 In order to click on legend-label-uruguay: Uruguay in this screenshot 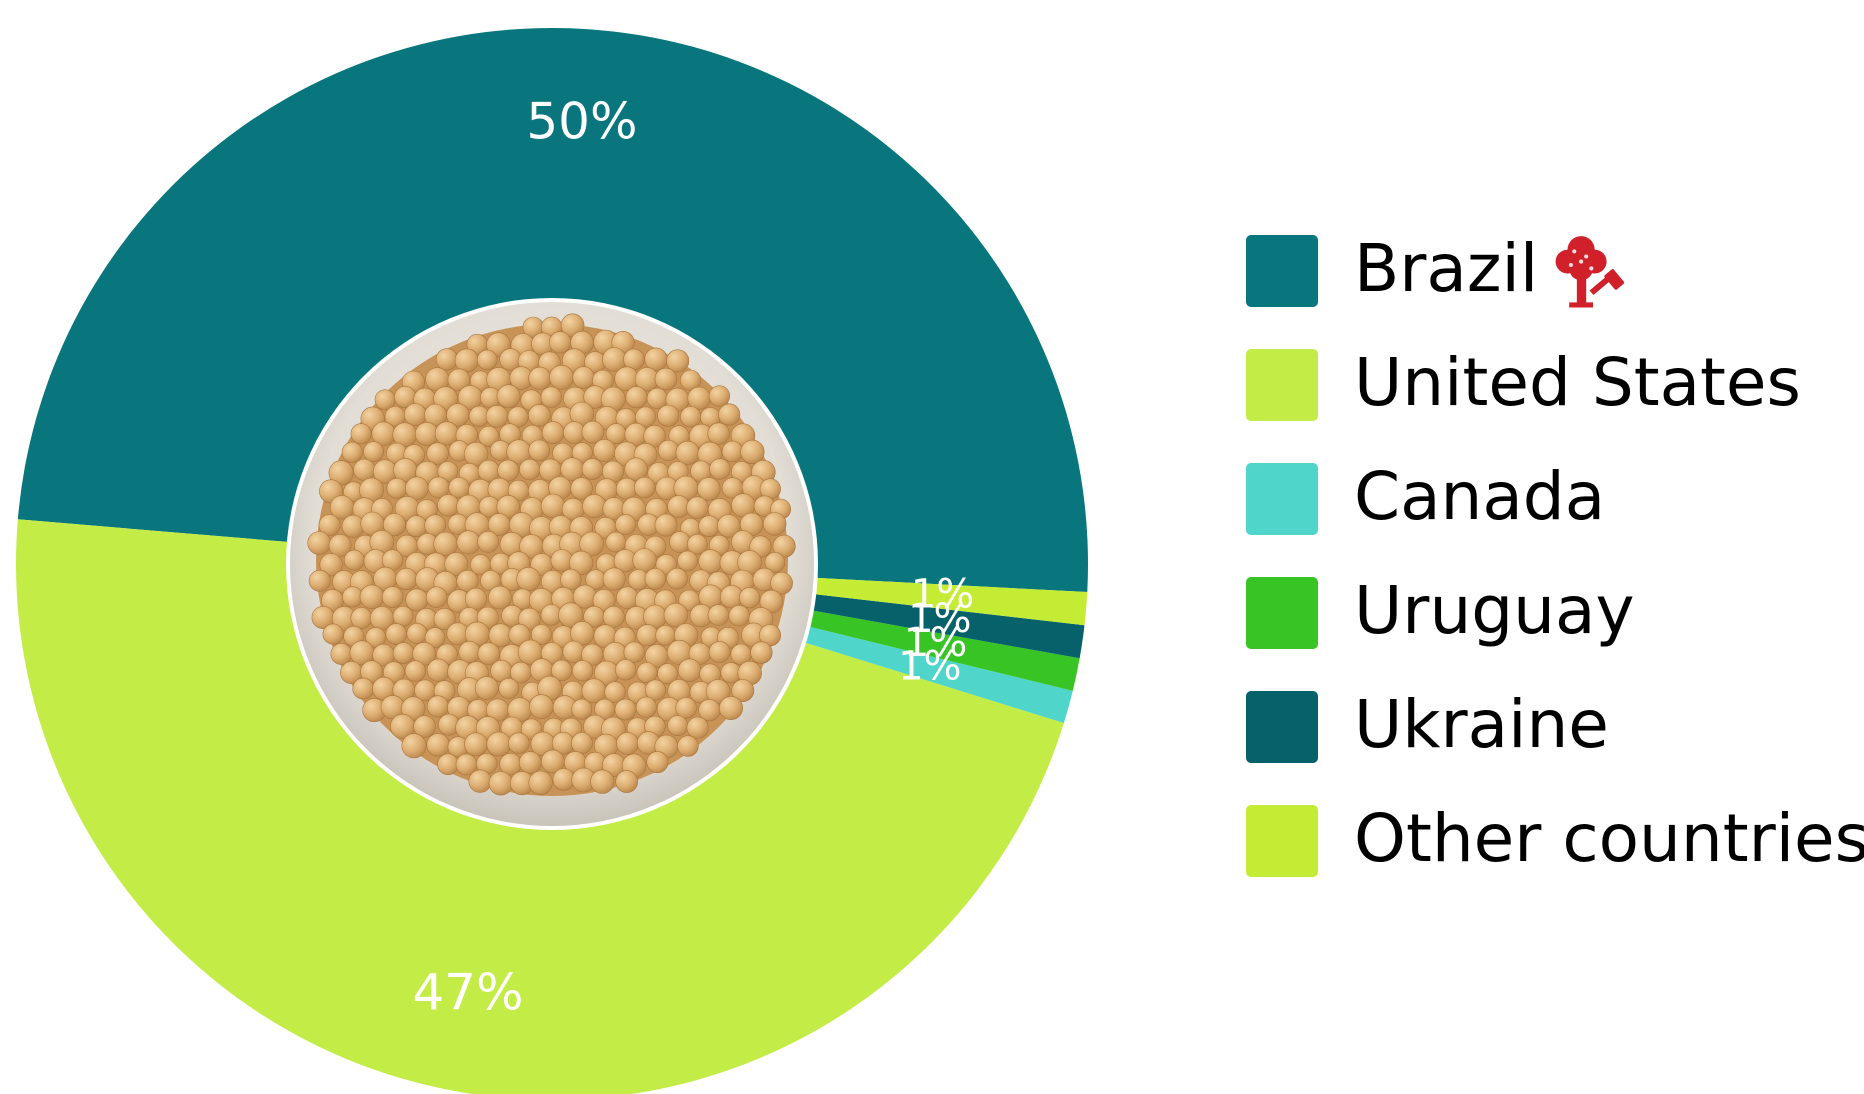, I will do `click(1494, 610)`.